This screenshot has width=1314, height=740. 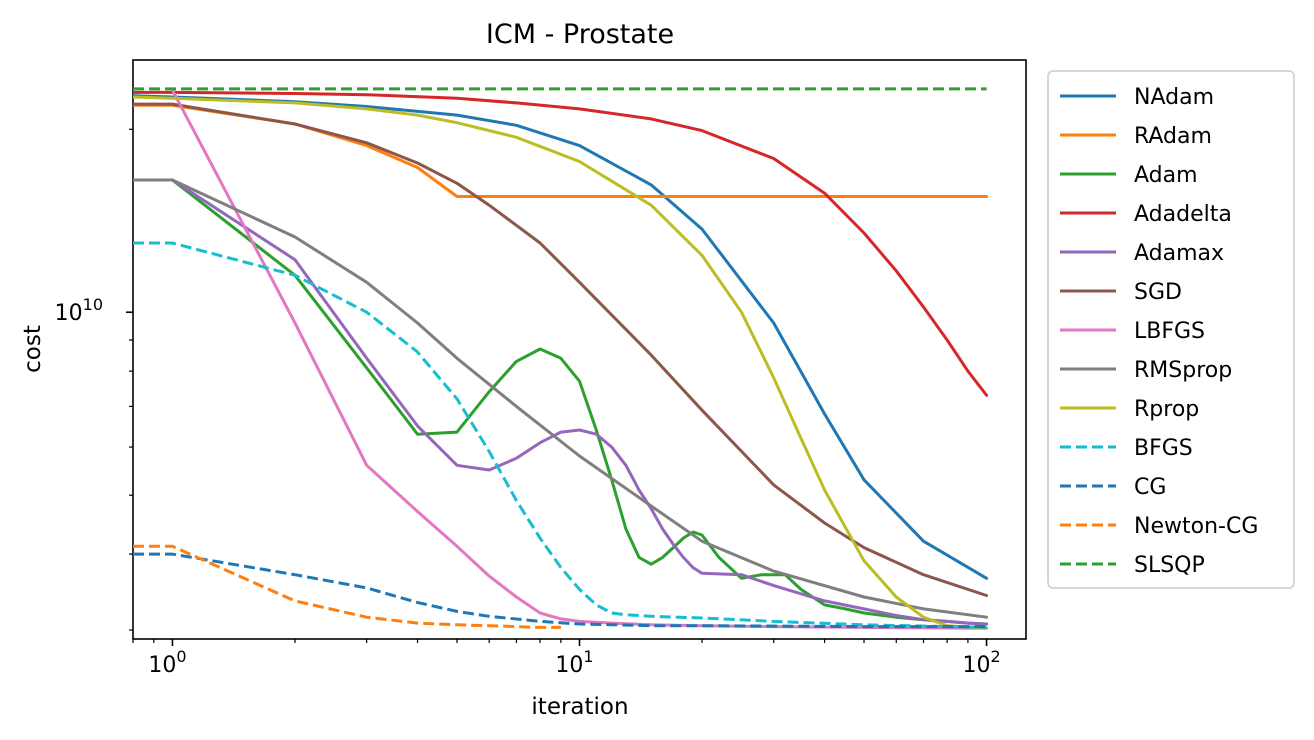 What do you see at coordinates (347, 586) in the screenshot?
I see `series-line-newton-cg` at bounding box center [347, 586].